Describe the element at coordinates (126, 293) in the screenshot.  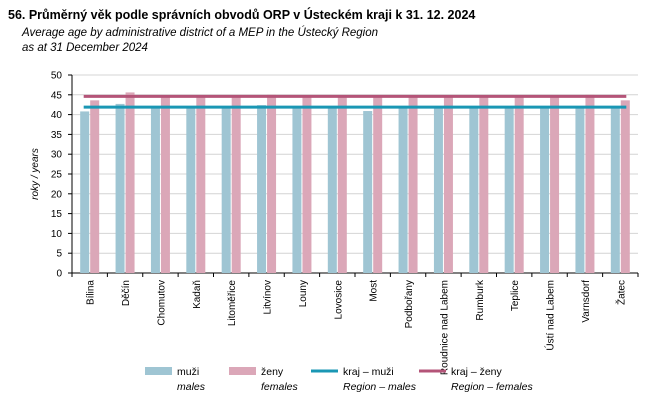
I see `x-tick-label: Děčín` at that location.